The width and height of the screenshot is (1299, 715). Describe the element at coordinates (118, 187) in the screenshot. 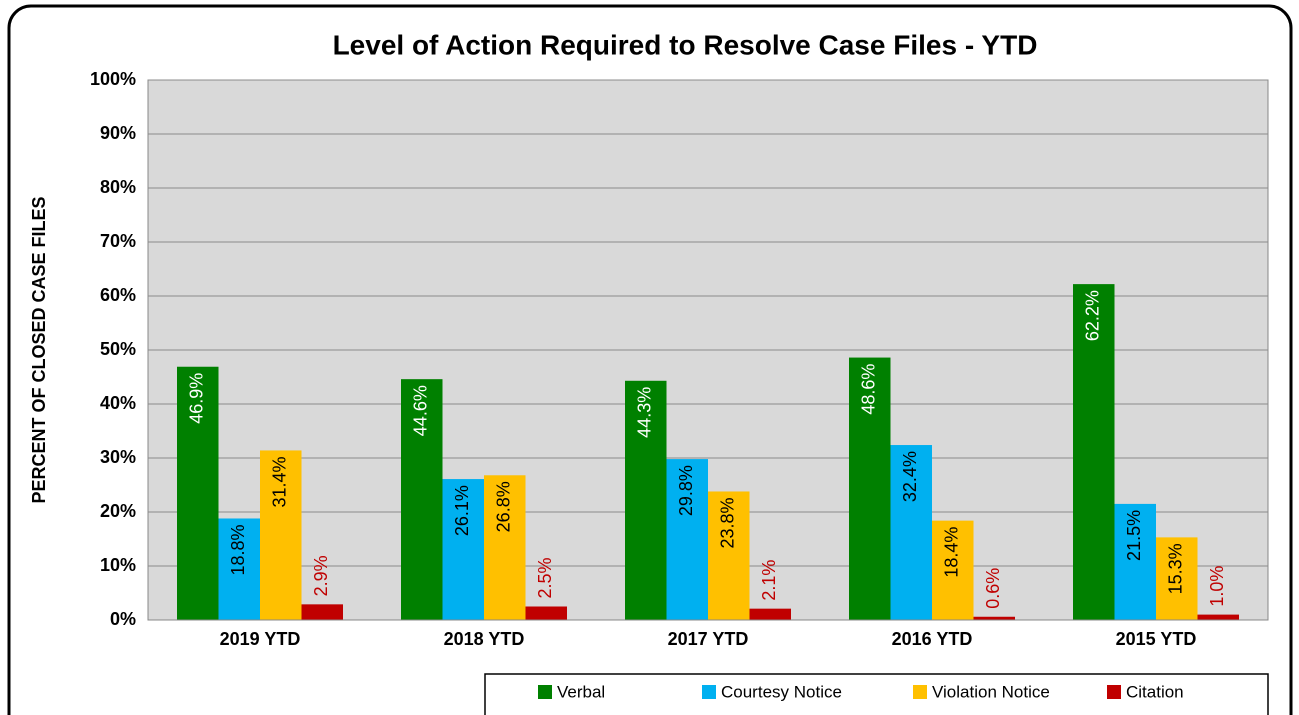

I see `y-tick-label: 80%` at that location.